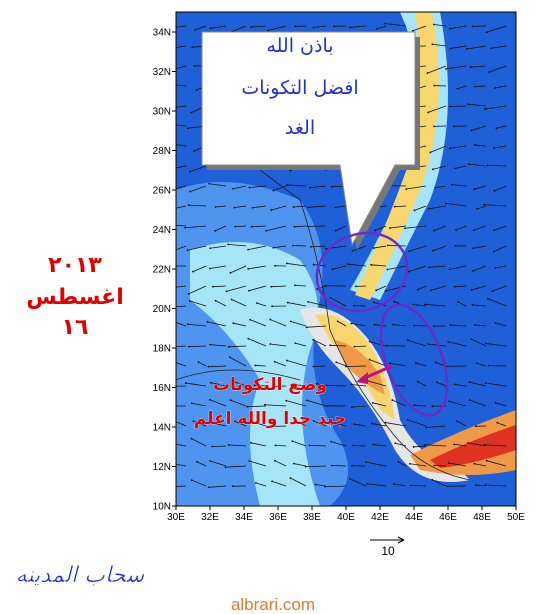 Image resolution: width=552 pixels, height=614 pixels. I want to click on pointer-arrow-head, so click(362, 378).